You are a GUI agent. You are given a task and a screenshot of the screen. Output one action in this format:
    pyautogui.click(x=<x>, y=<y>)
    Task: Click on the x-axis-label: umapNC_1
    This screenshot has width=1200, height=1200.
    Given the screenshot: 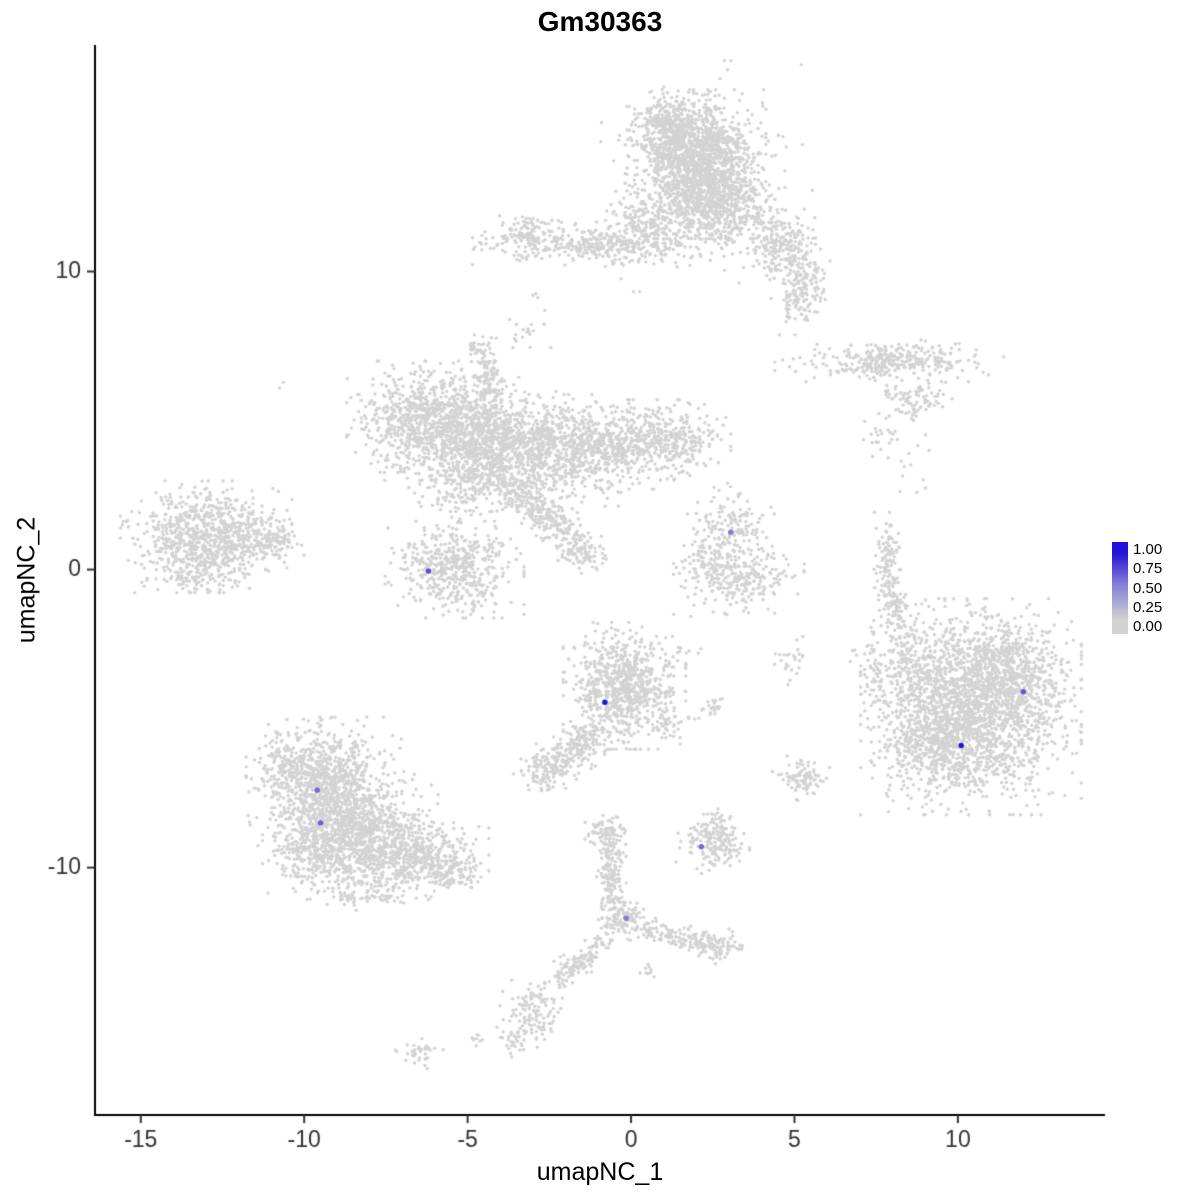 What is the action you would take?
    pyautogui.click(x=600, y=1172)
    